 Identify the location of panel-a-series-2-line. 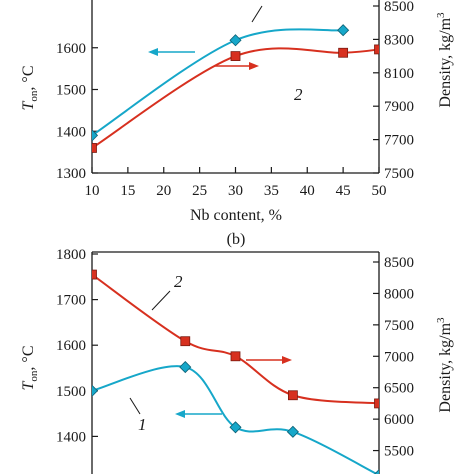
(235, 98).